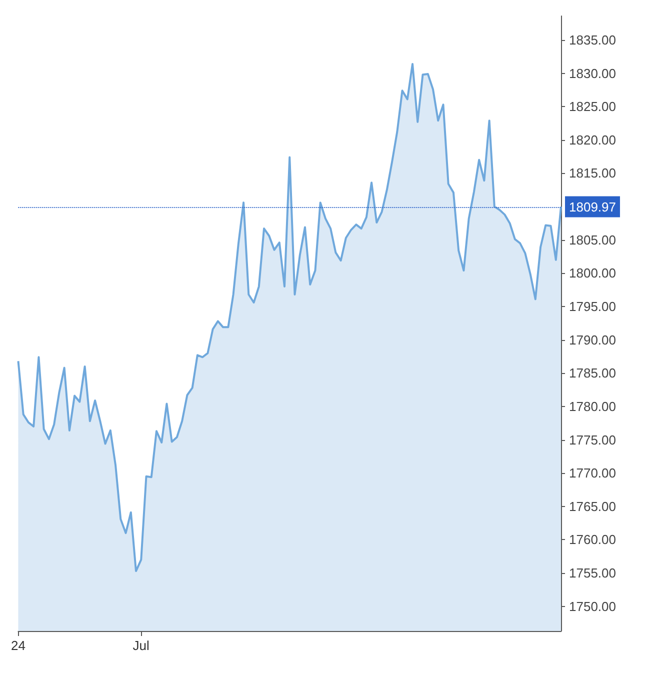 The image size is (645, 675). I want to click on y-tick-label: 1805.00, so click(592, 240).